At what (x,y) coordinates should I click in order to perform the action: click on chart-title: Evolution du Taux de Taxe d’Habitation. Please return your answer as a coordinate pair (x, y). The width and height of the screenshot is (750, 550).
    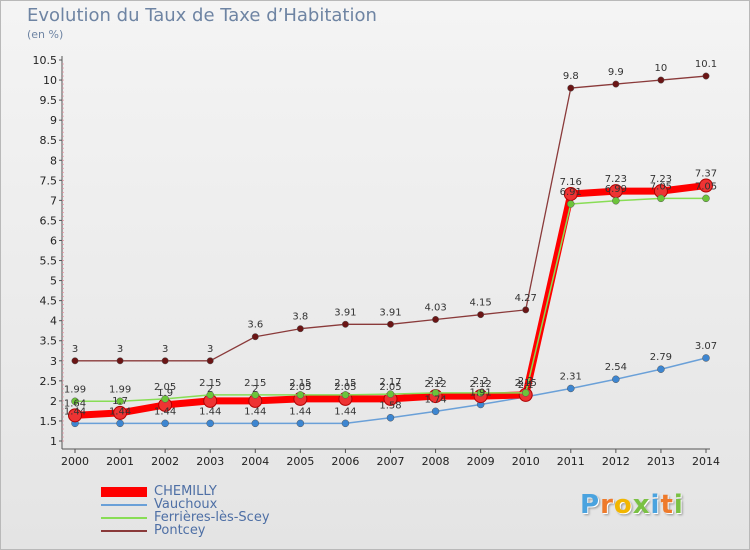
    Looking at the image, I should click on (202, 15).